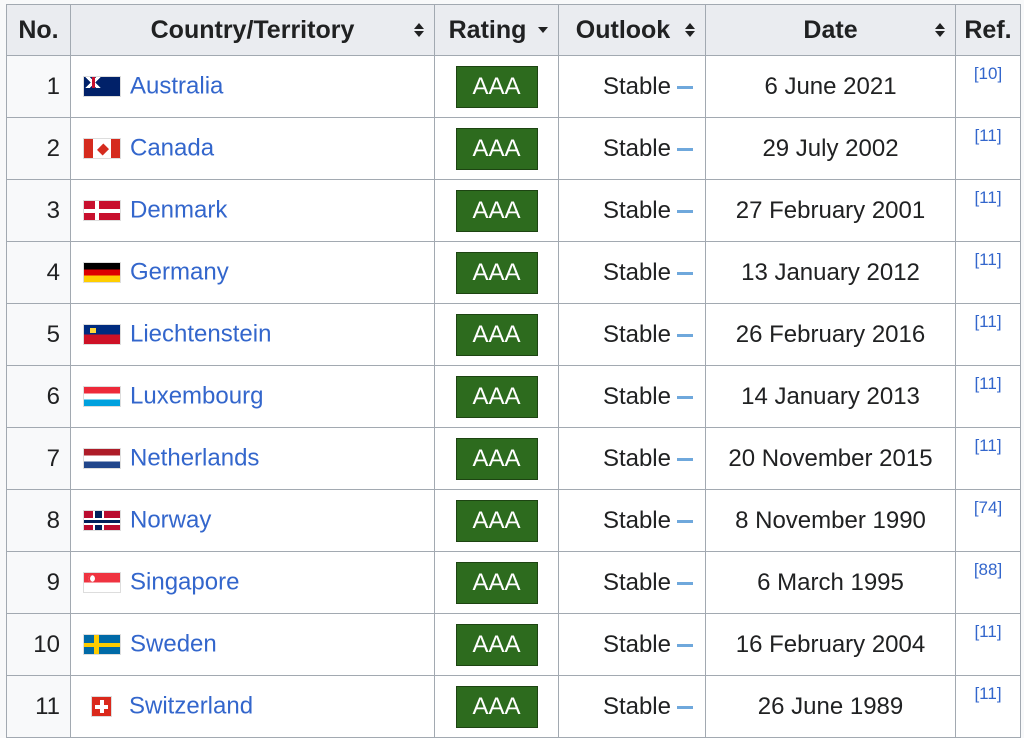  What do you see at coordinates (177, 86) in the screenshot?
I see `country-link: Australia` at bounding box center [177, 86].